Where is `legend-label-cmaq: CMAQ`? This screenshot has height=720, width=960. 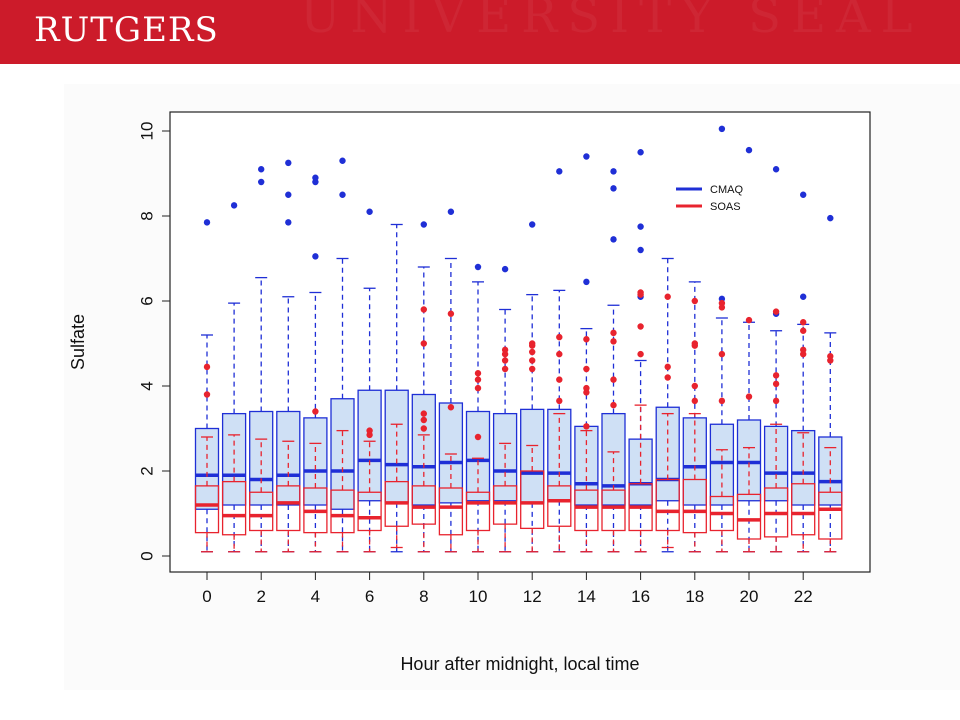
legend-label-cmaq: CMAQ is located at coordinates (726, 190).